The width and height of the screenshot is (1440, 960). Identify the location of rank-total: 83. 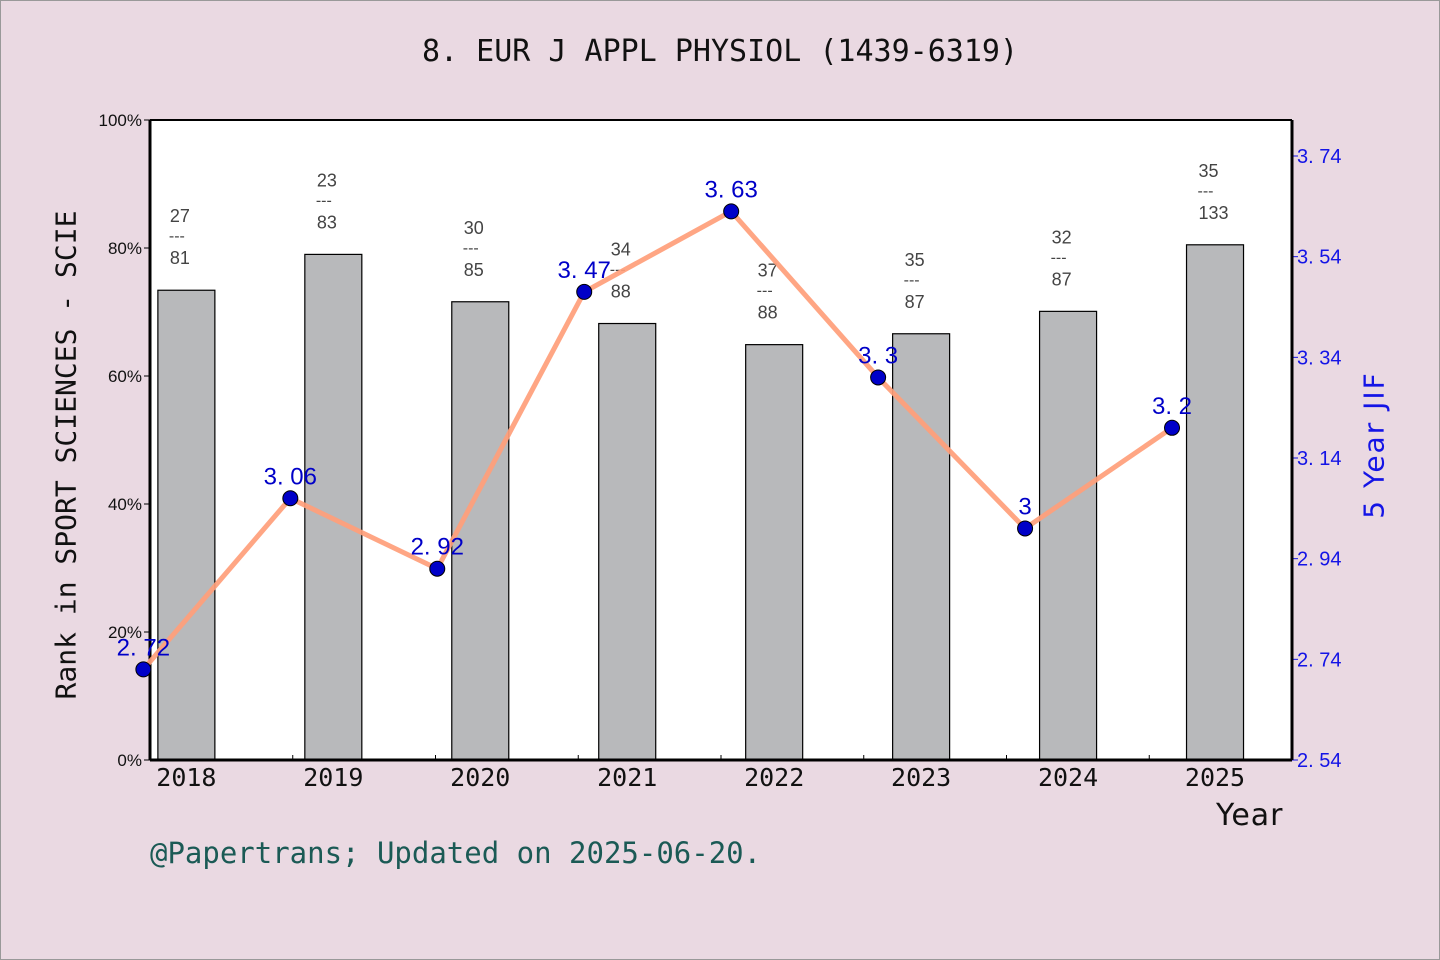
(327, 222).